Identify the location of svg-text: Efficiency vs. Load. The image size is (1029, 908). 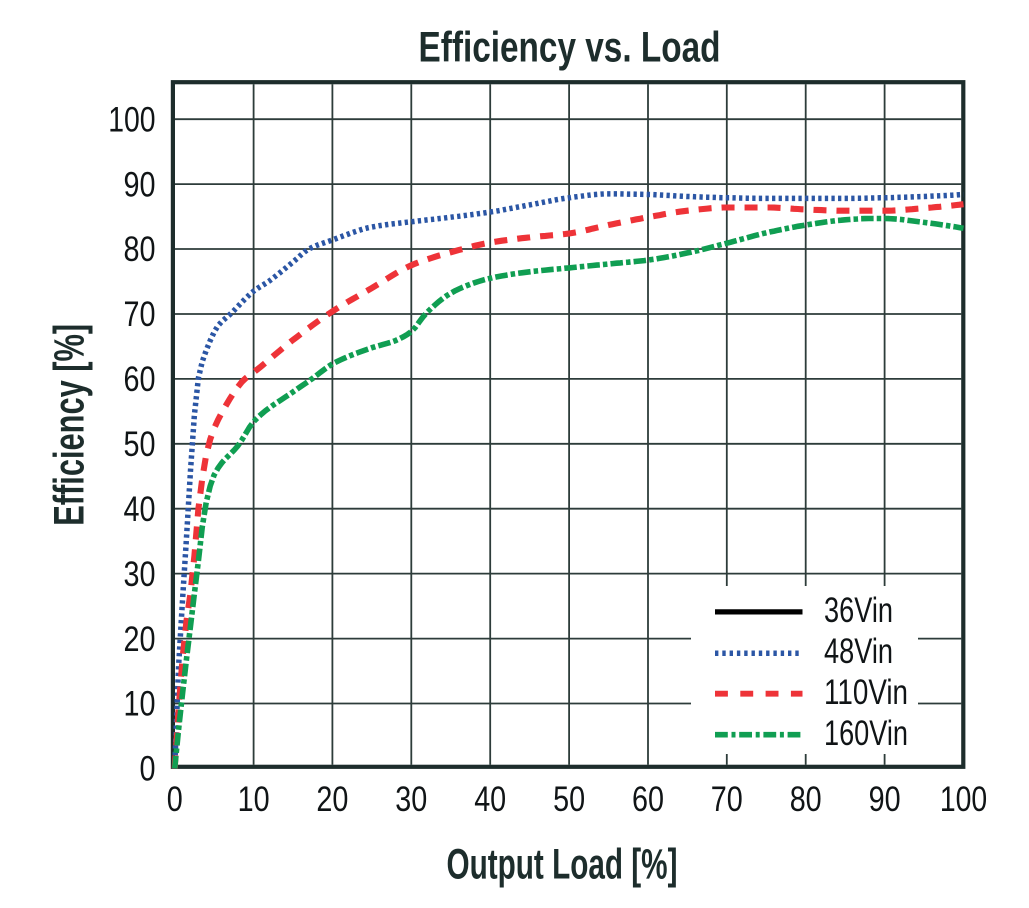
(570, 48).